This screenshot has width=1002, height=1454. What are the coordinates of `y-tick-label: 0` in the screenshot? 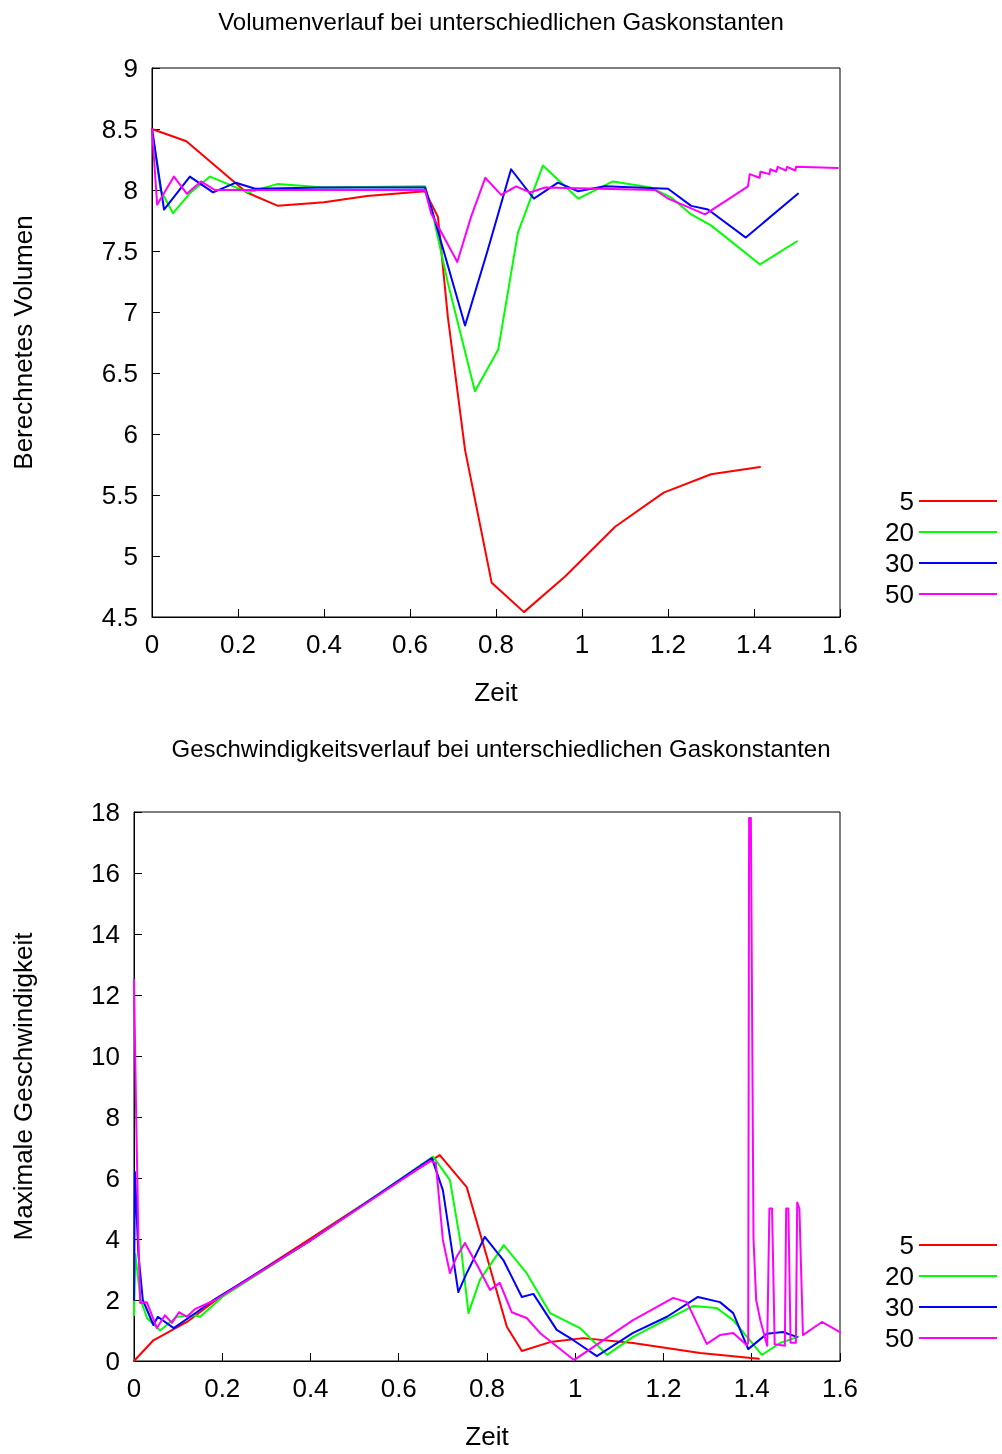 It's located at (112, 1361).